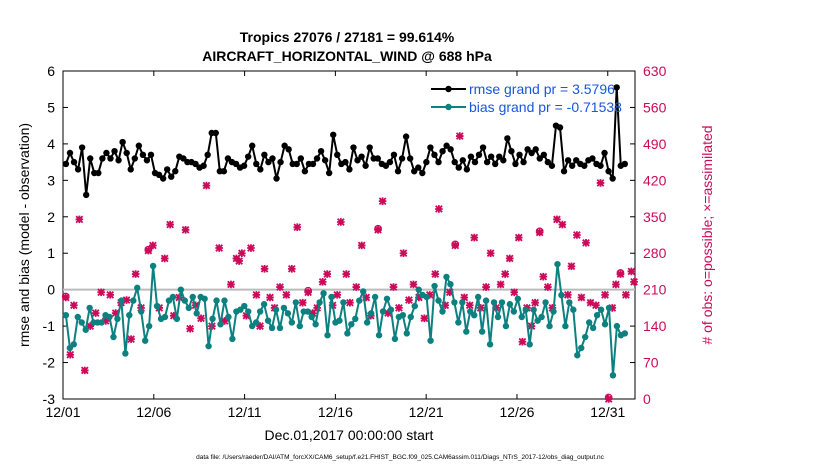 The height and width of the screenshot is (470, 830). Describe the element at coordinates (707, 234) in the screenshot. I see `y-axis-label-right: # of obs: o=possible; ×=assimilated` at that location.